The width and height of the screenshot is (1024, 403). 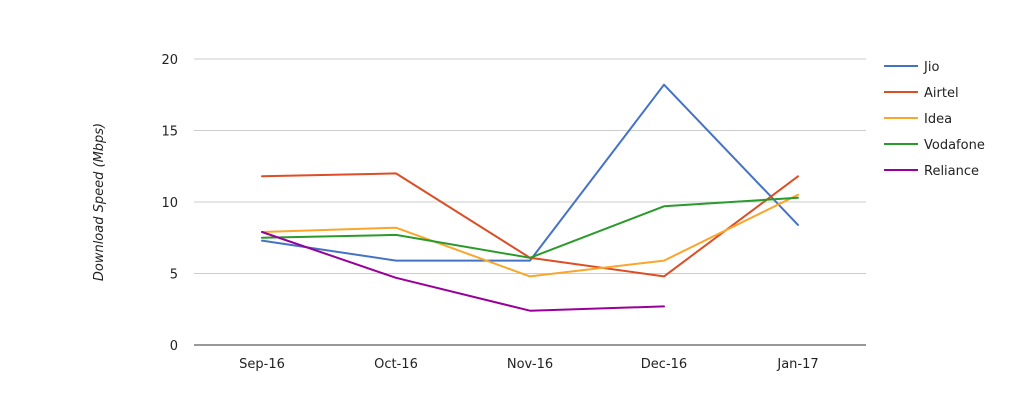 I want to click on x-tick-label: Dec-16, so click(x=664, y=364).